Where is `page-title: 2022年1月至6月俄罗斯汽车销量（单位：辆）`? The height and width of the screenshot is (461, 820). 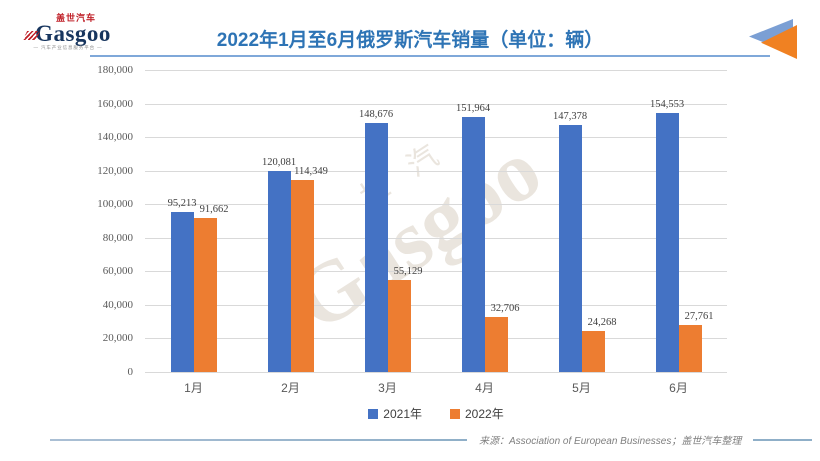 page-title: 2022年1月至6月俄罗斯汽车销量（单位：辆） is located at coordinates (410, 40).